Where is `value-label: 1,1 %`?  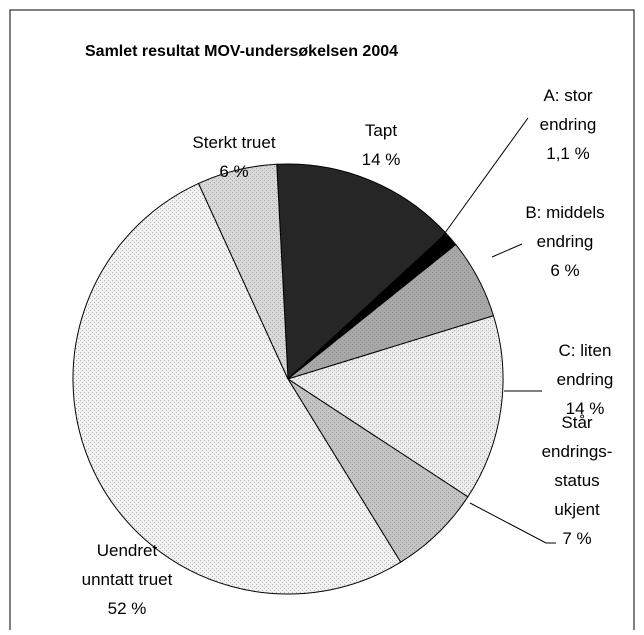
value-label: 1,1 % is located at coordinates (567, 153).